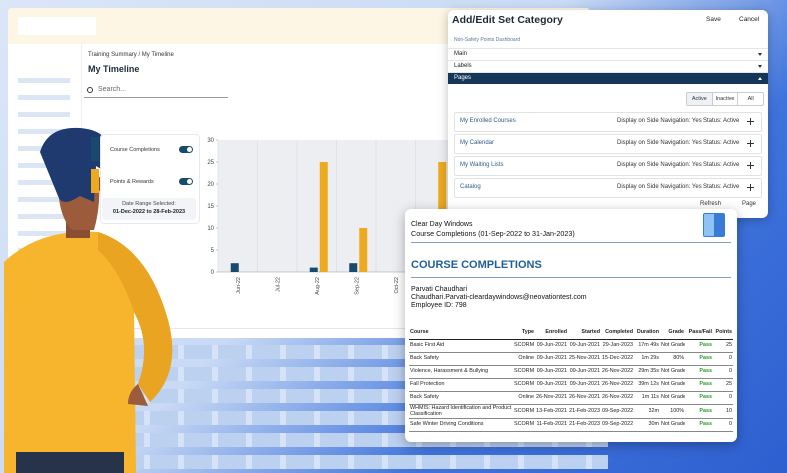 The image size is (787, 473). I want to click on y-tick-label: 30, so click(210, 141).